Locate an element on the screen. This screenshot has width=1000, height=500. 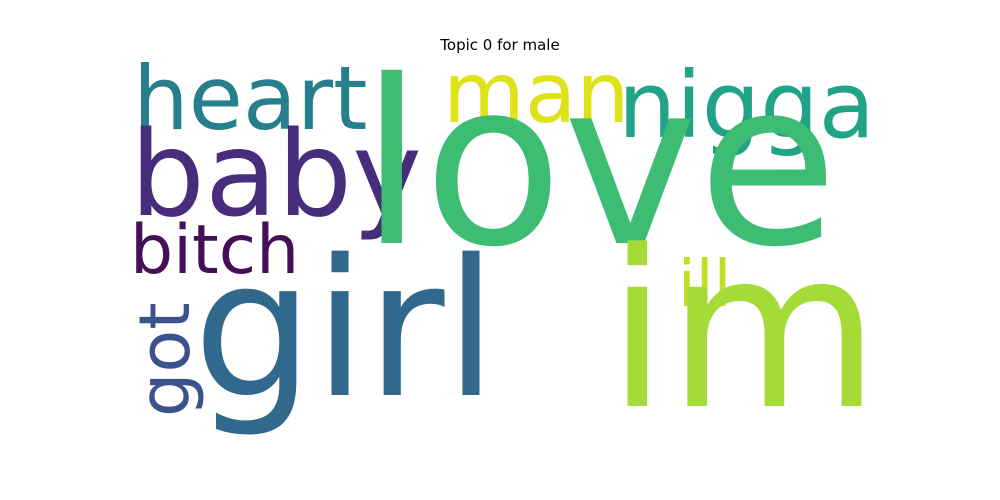
word-im: im is located at coordinates (741, 327).